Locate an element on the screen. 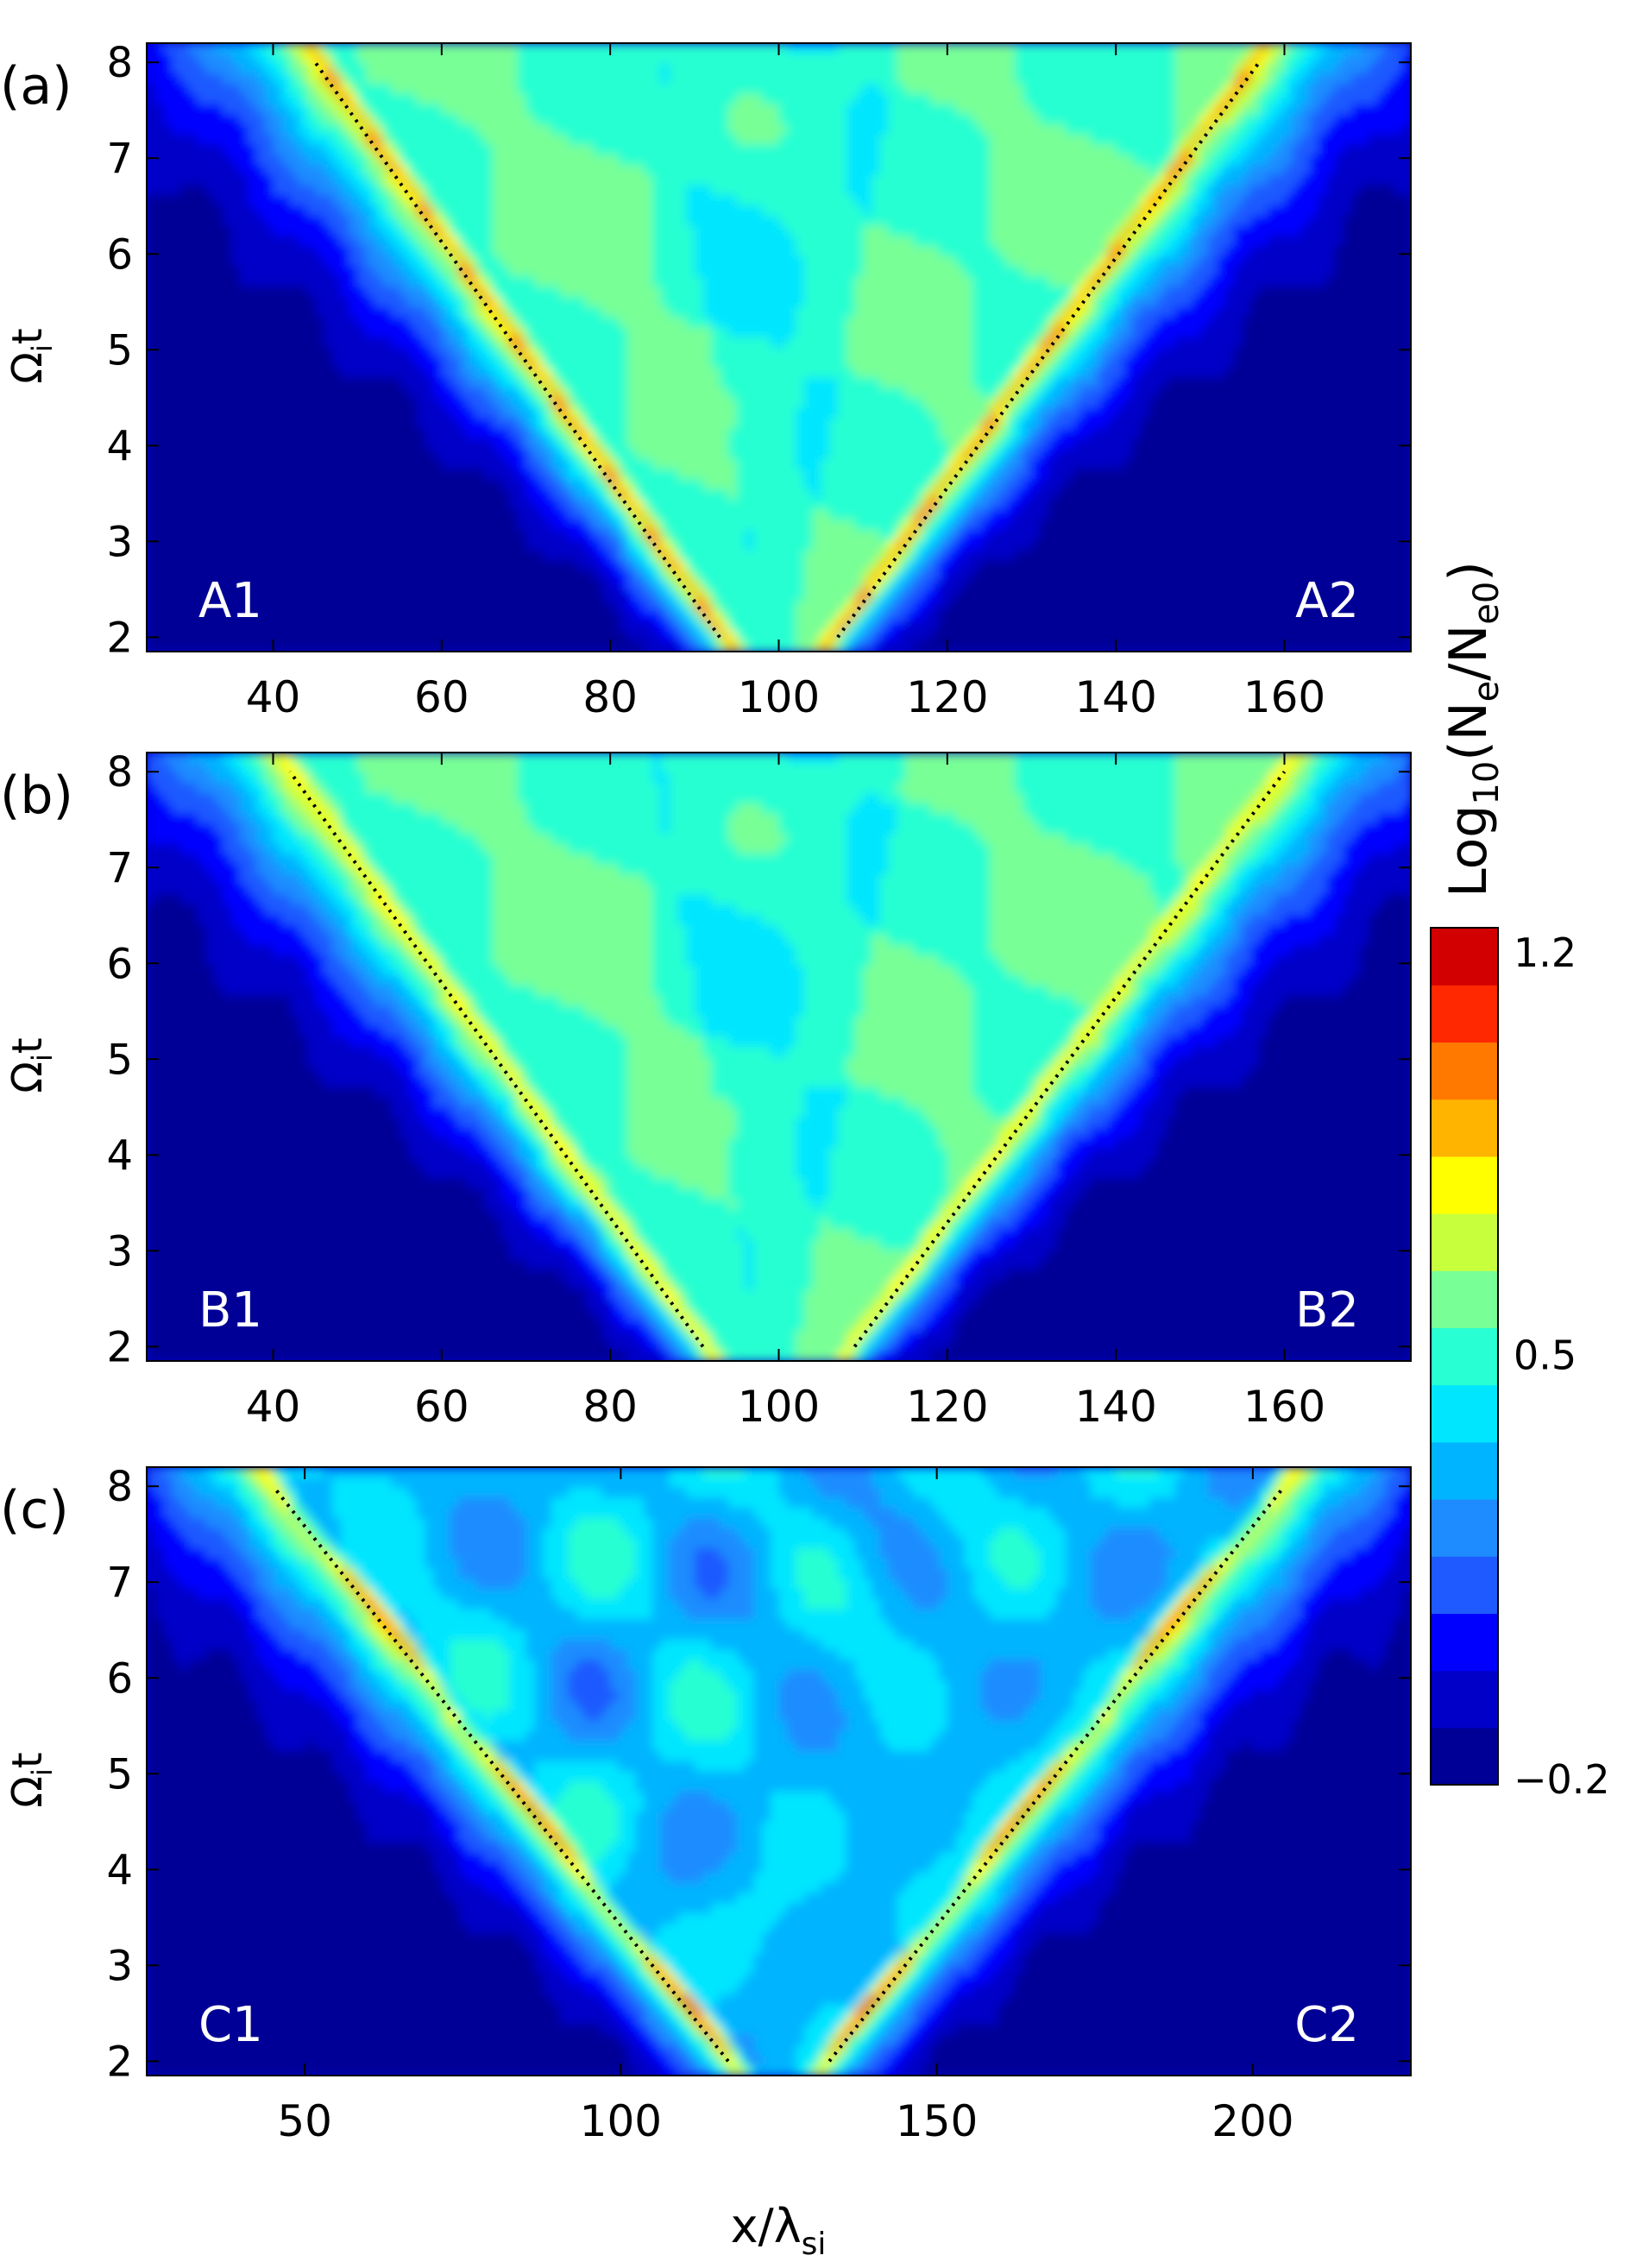 The height and width of the screenshot is (2268, 1630). x-tick-label: 150 is located at coordinates (937, 2121).